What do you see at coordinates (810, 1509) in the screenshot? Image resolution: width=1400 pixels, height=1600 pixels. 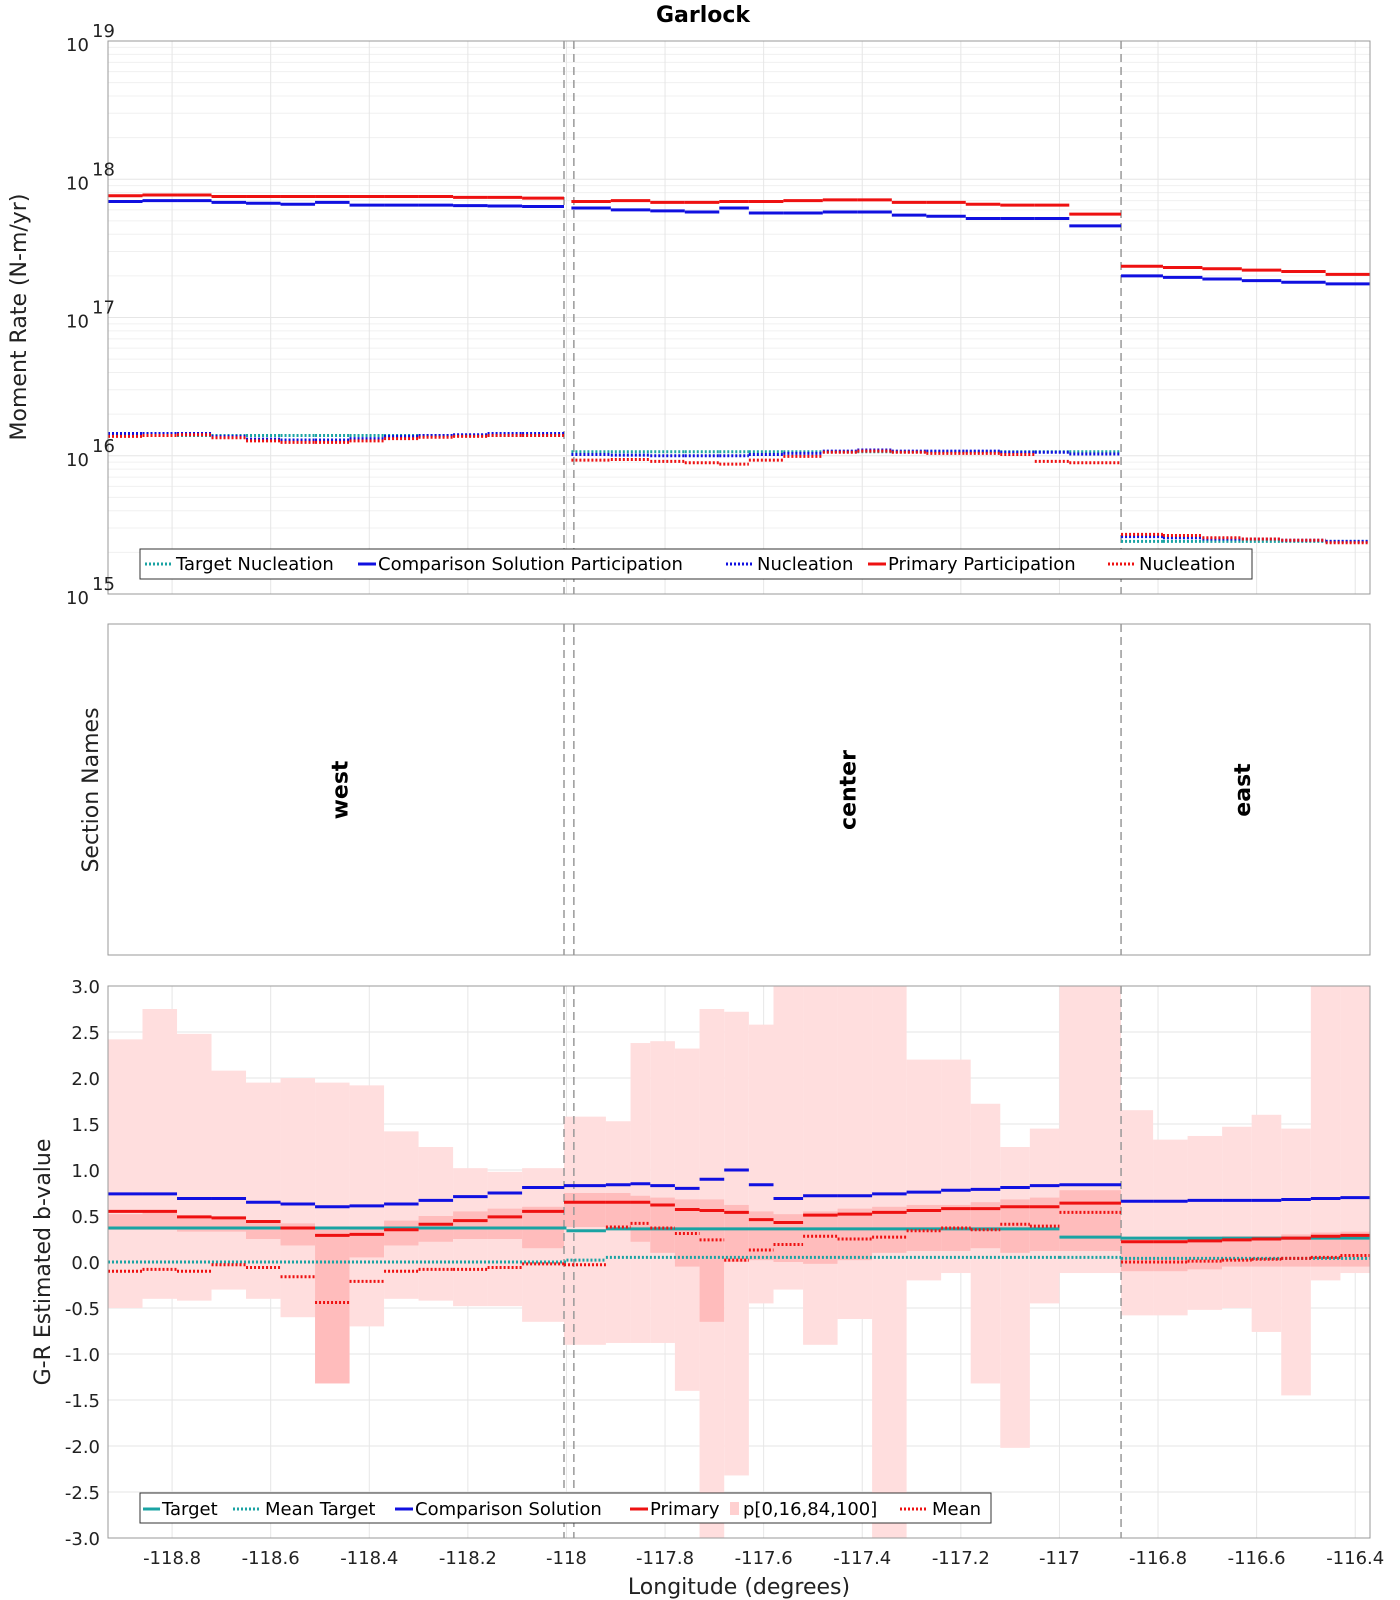 I see `legend-band: p[0,16,84,100]` at bounding box center [810, 1509].